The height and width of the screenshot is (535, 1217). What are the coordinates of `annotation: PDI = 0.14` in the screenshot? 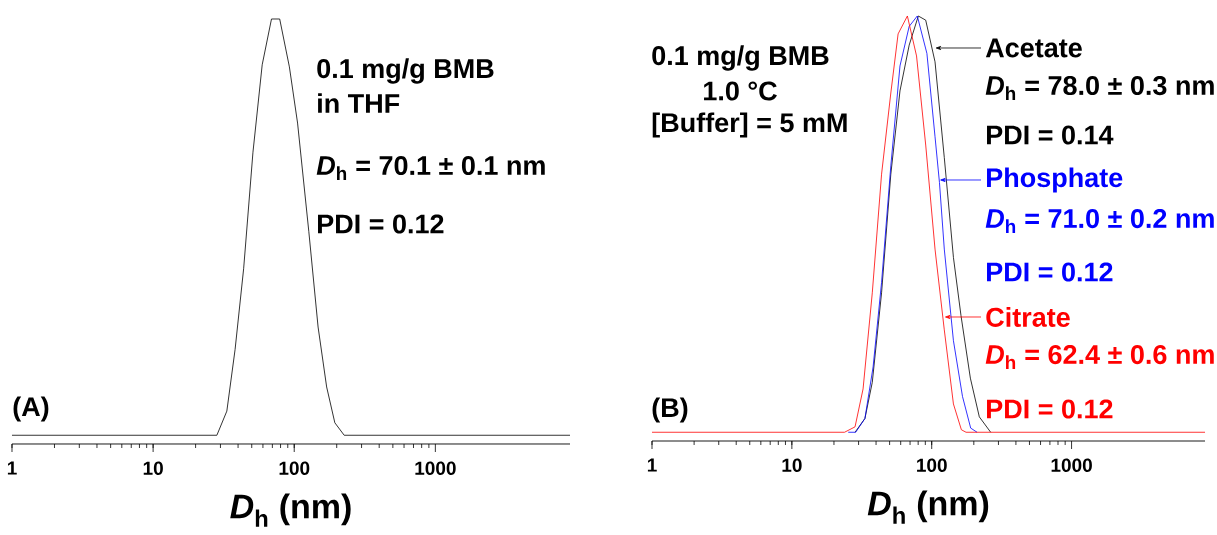 It's located at (1050, 135).